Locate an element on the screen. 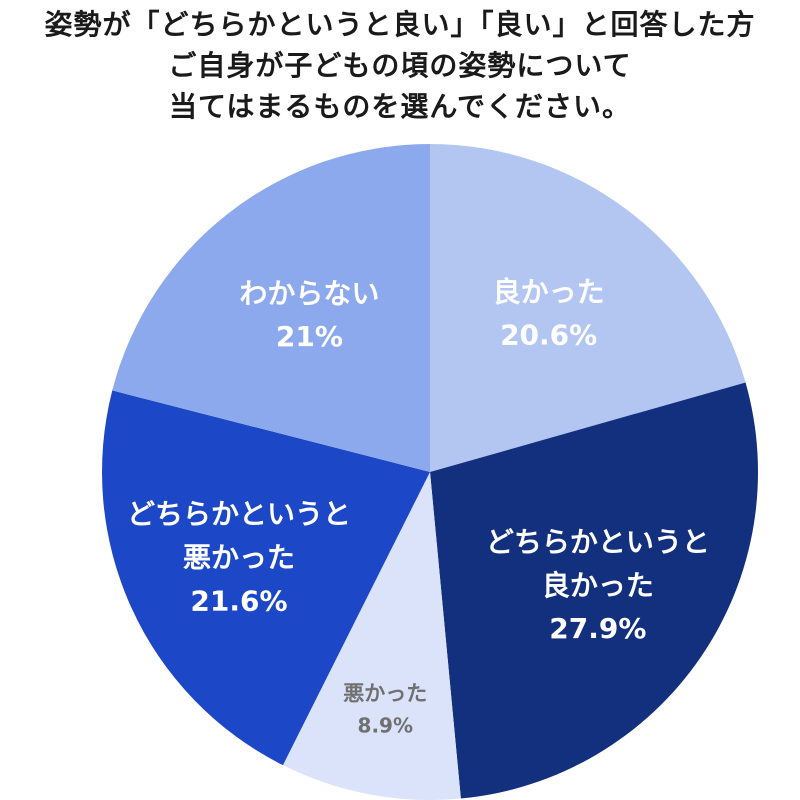 This screenshot has height=800, width=800. slice-label-2-line-1: どちらかというと is located at coordinates (598, 541).